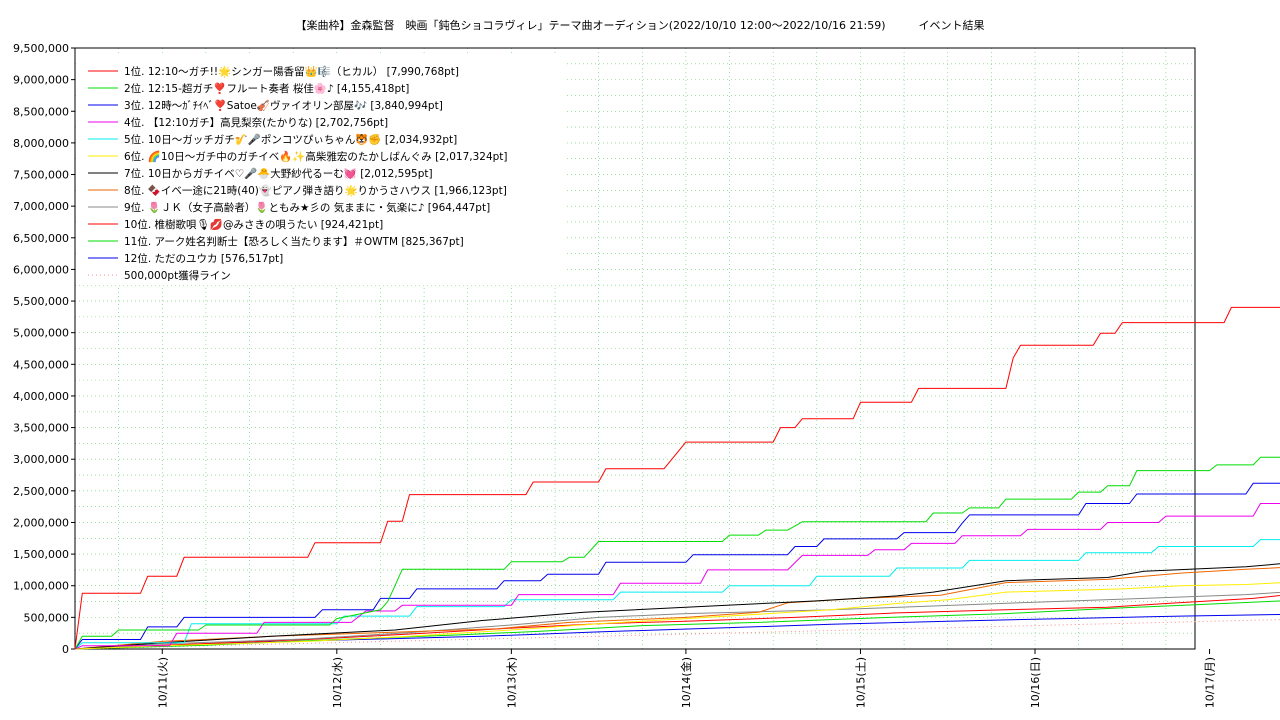 Image resolution: width=1280 pixels, height=720 pixels. I want to click on y-tick-label: 7,000,000, so click(41, 206).